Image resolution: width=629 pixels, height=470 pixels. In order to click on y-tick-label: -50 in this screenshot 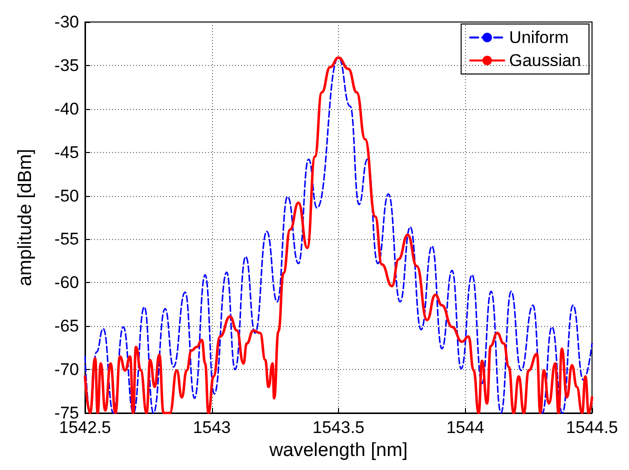, I will do `click(66, 196)`.